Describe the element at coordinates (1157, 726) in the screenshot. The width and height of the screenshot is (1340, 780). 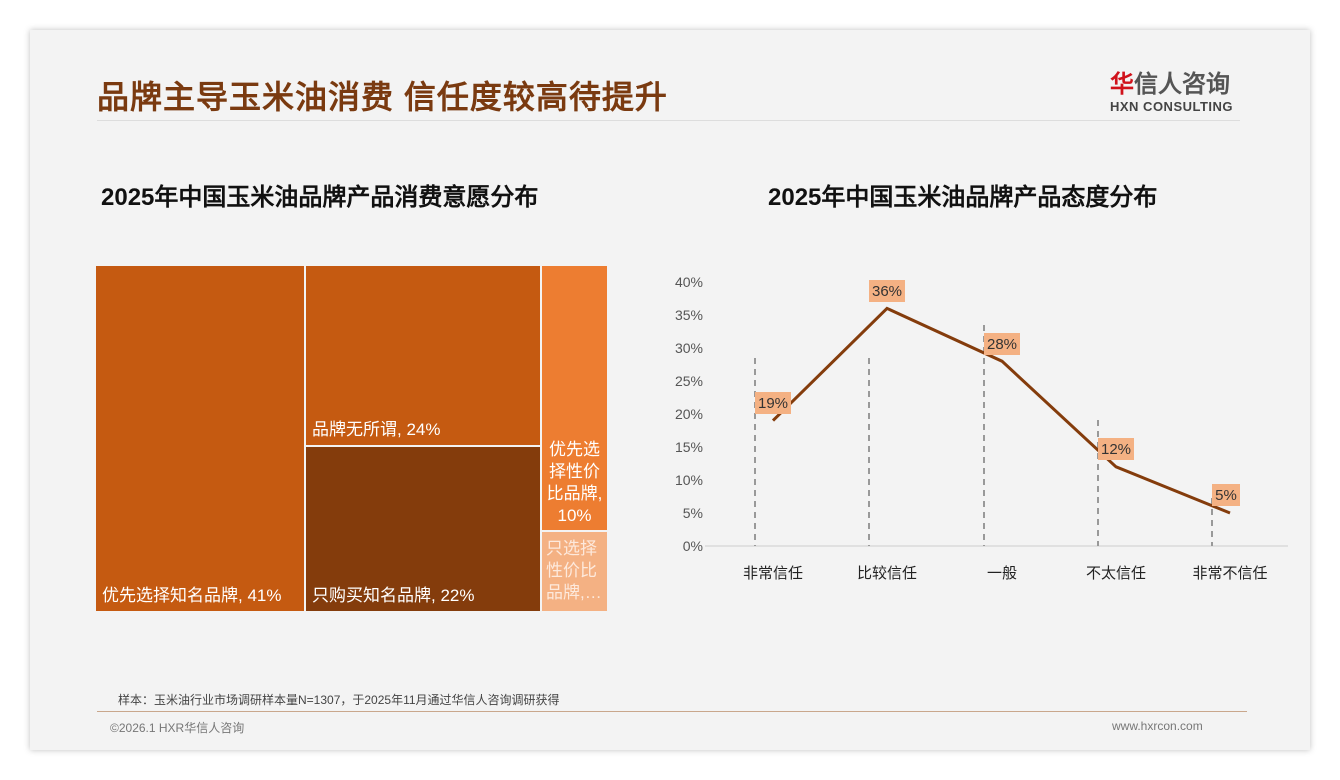
I see `website-url: www.hxrcon.com` at that location.